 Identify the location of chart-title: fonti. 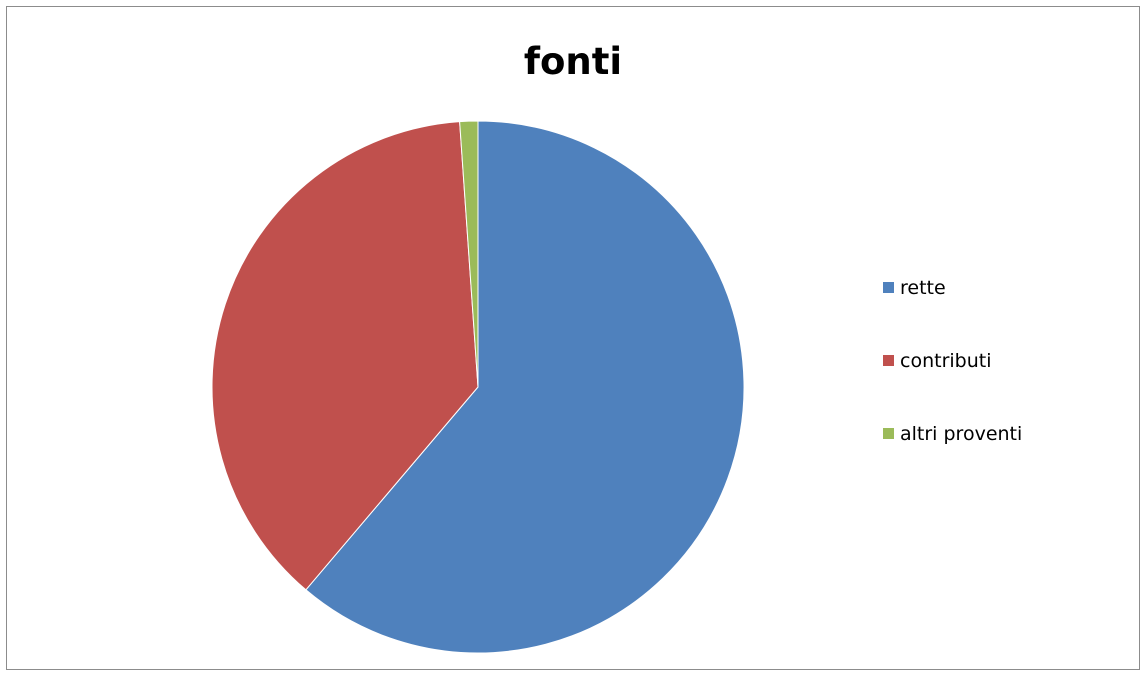
(573, 61).